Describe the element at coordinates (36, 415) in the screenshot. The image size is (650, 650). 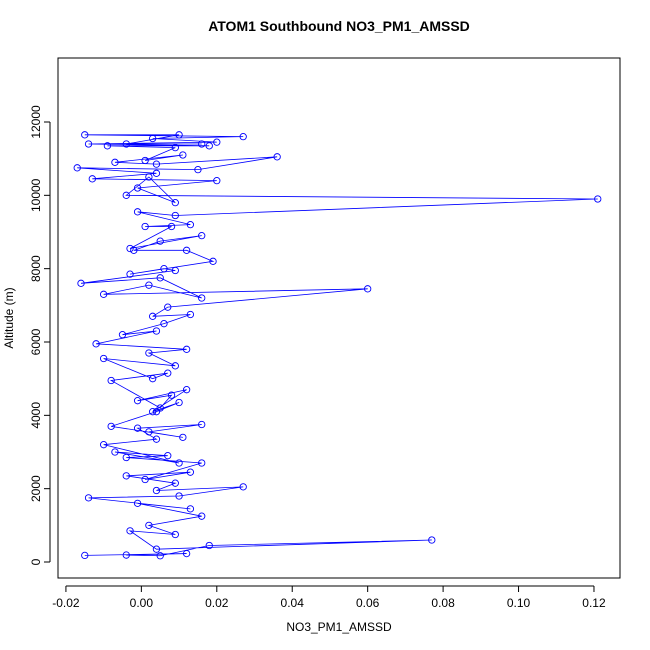
I see `y-tick-label: 4000` at that location.